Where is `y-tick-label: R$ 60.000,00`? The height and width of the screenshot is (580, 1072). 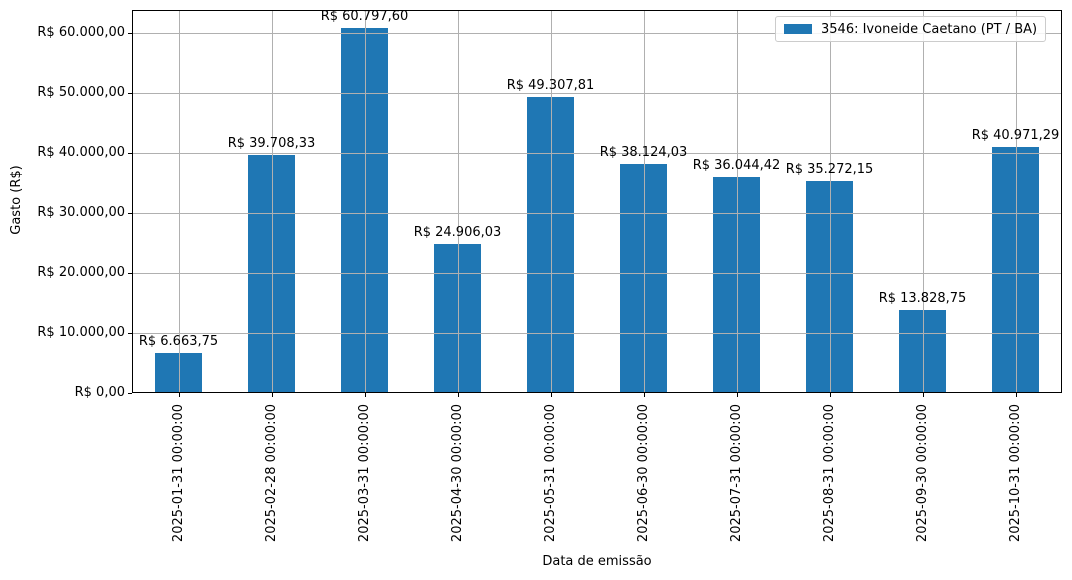
y-tick-label: R$ 60.000,00 is located at coordinates (81, 33).